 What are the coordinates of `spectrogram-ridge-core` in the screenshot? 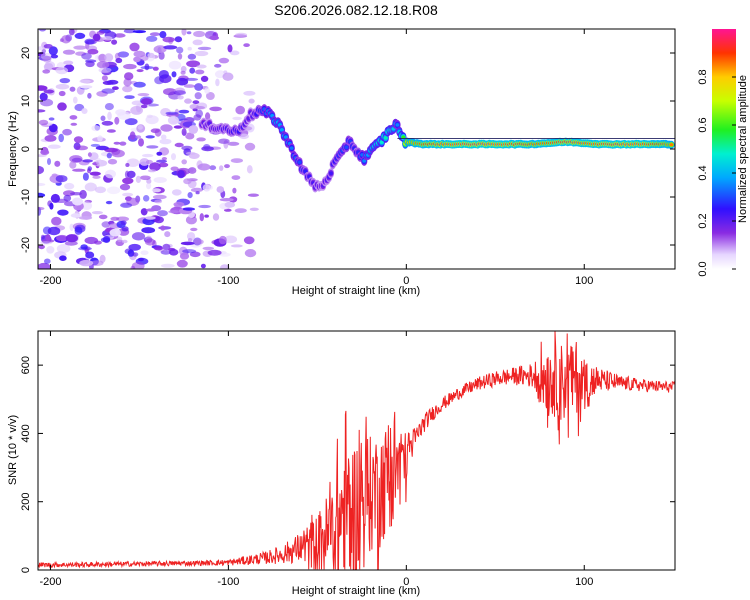 It's located at (381, 142).